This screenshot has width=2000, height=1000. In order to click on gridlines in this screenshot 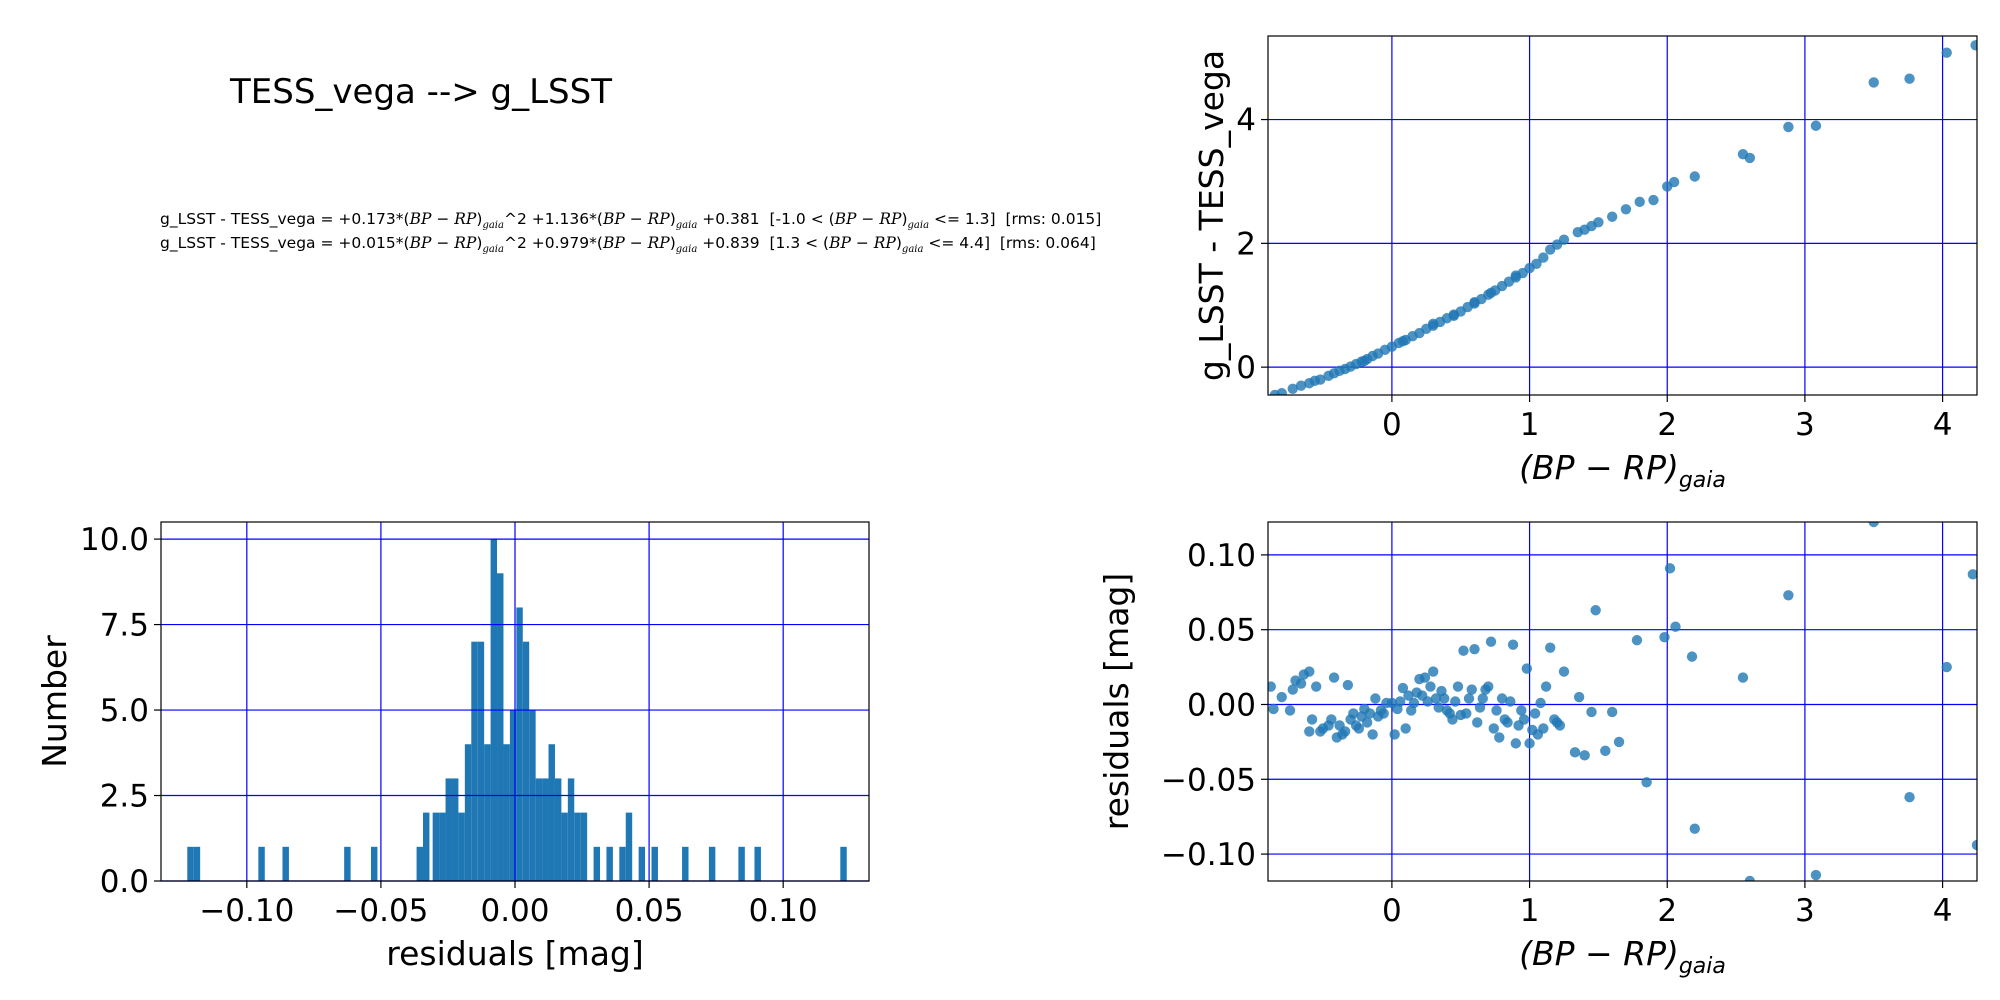, I will do `click(515, 702)`.